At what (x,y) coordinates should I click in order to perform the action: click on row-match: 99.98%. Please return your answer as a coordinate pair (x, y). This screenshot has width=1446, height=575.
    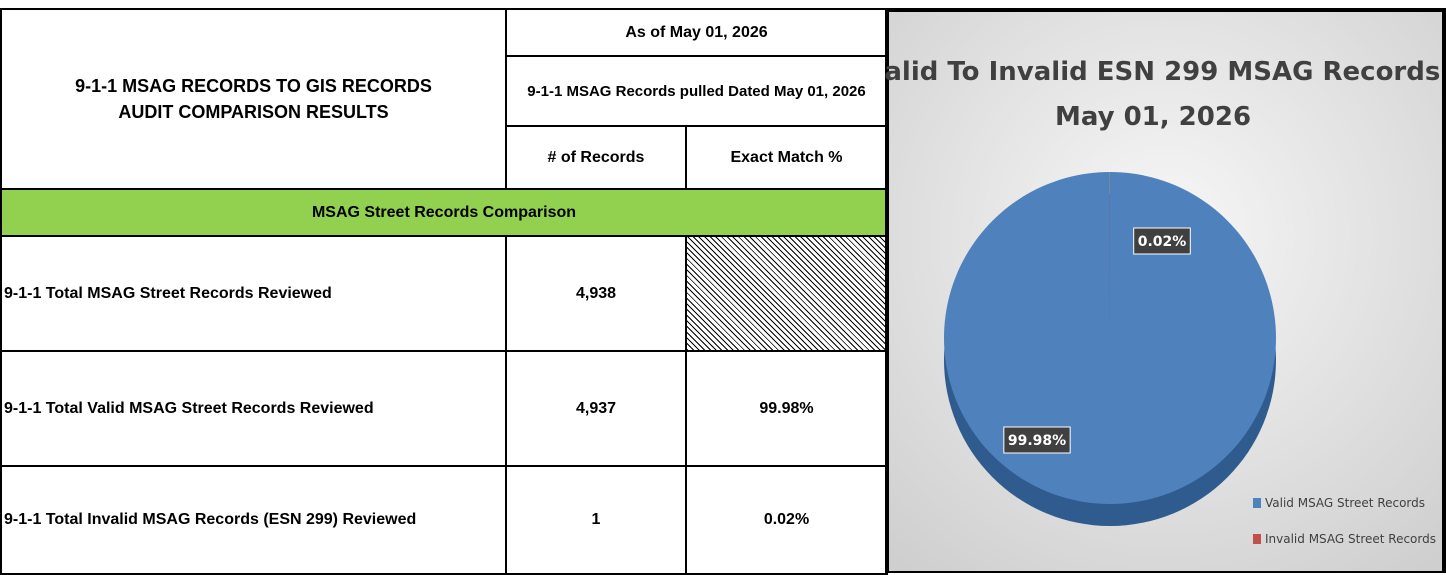
    Looking at the image, I should click on (786, 408).